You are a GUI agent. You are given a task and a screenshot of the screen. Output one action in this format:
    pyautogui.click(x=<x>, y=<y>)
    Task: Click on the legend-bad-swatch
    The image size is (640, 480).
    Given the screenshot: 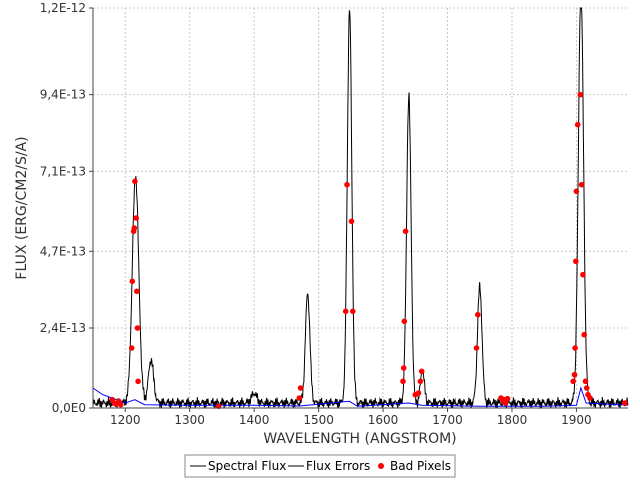 What is the action you would take?
    pyautogui.click(x=381, y=466)
    